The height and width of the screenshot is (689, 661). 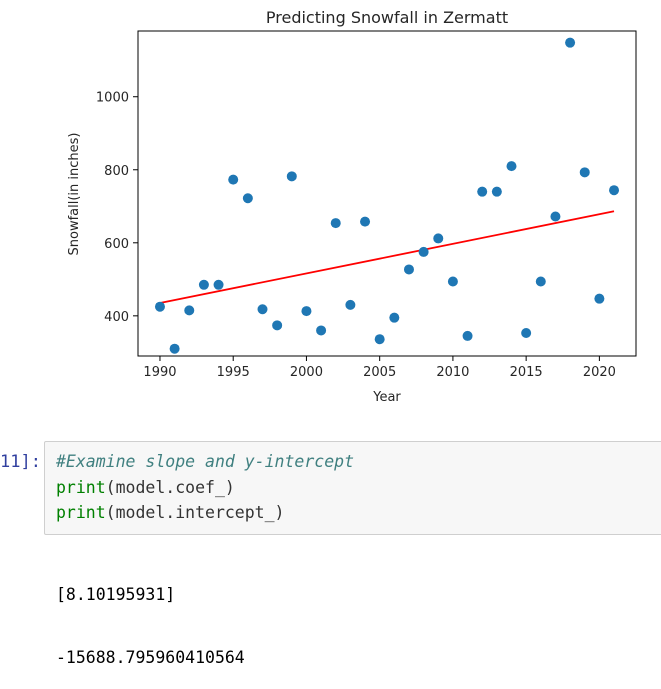 I want to click on output-coef: [8.10195931], so click(x=116, y=594).